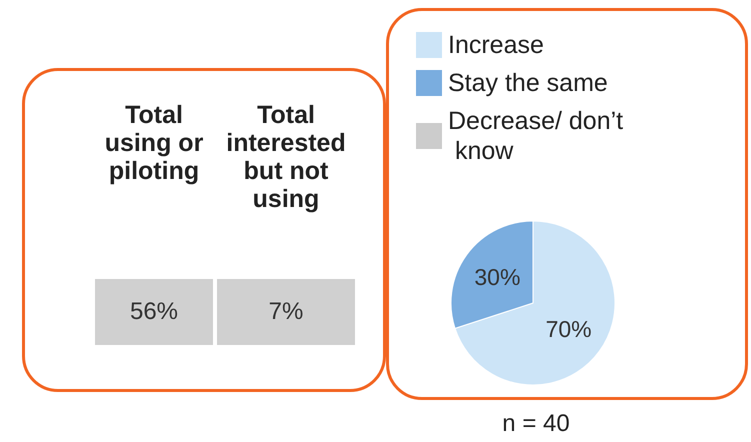  Describe the element at coordinates (528, 83) in the screenshot. I see `legend-label: Stay the same` at that location.